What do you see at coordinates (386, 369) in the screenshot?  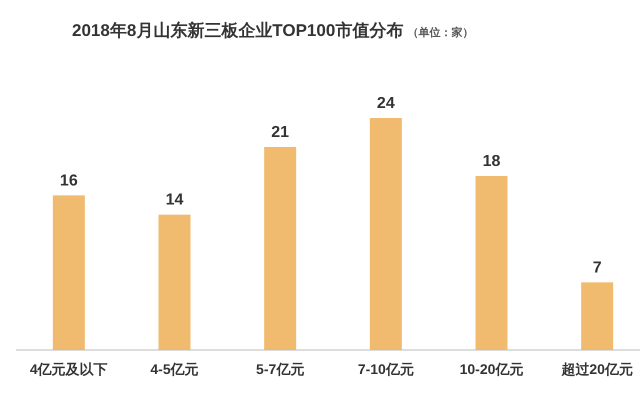 I see `x-tick-label: 7-10亿元` at bounding box center [386, 369].